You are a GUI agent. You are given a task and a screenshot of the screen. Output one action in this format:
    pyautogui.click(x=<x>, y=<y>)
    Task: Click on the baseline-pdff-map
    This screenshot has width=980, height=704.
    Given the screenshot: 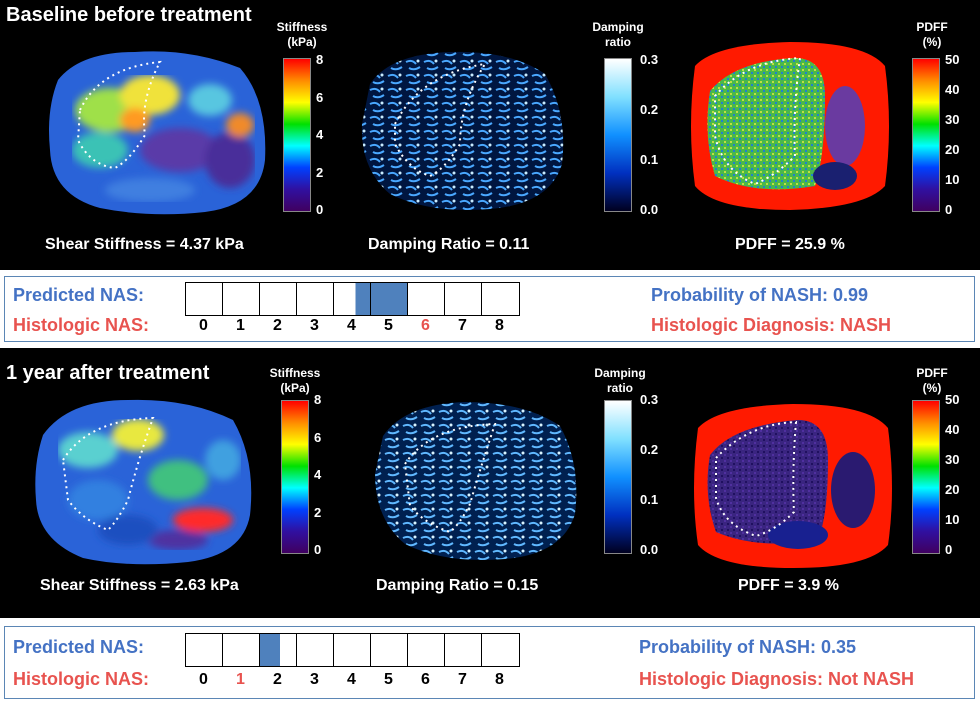 What is the action you would take?
    pyautogui.click(x=790, y=125)
    